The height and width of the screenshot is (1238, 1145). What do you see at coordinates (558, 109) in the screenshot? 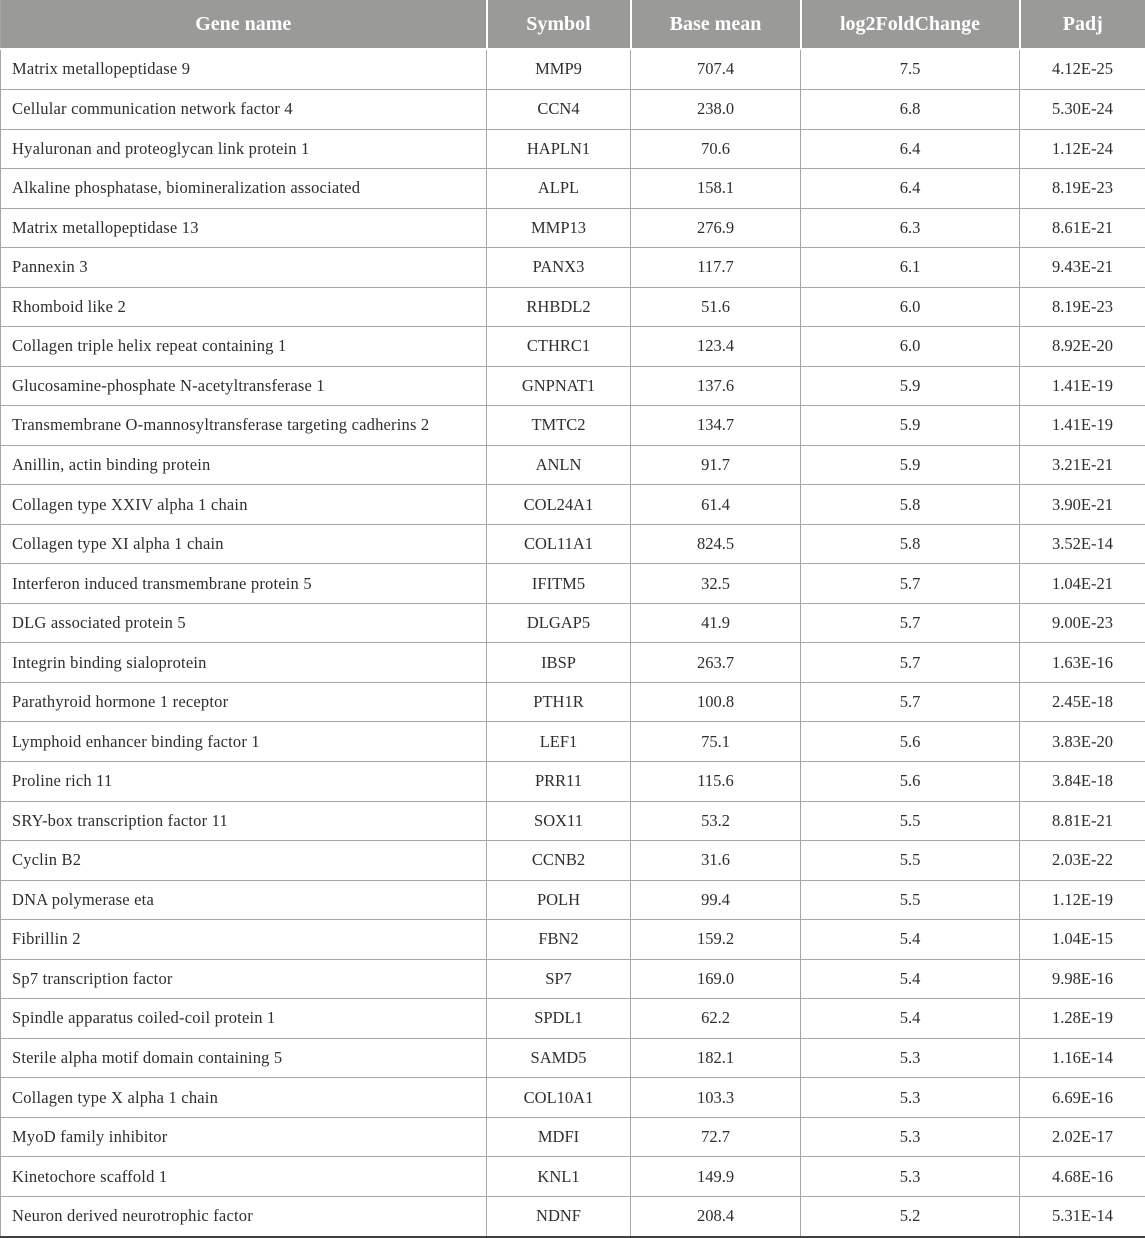
I see `cell-symbol: CCN4` at bounding box center [558, 109].